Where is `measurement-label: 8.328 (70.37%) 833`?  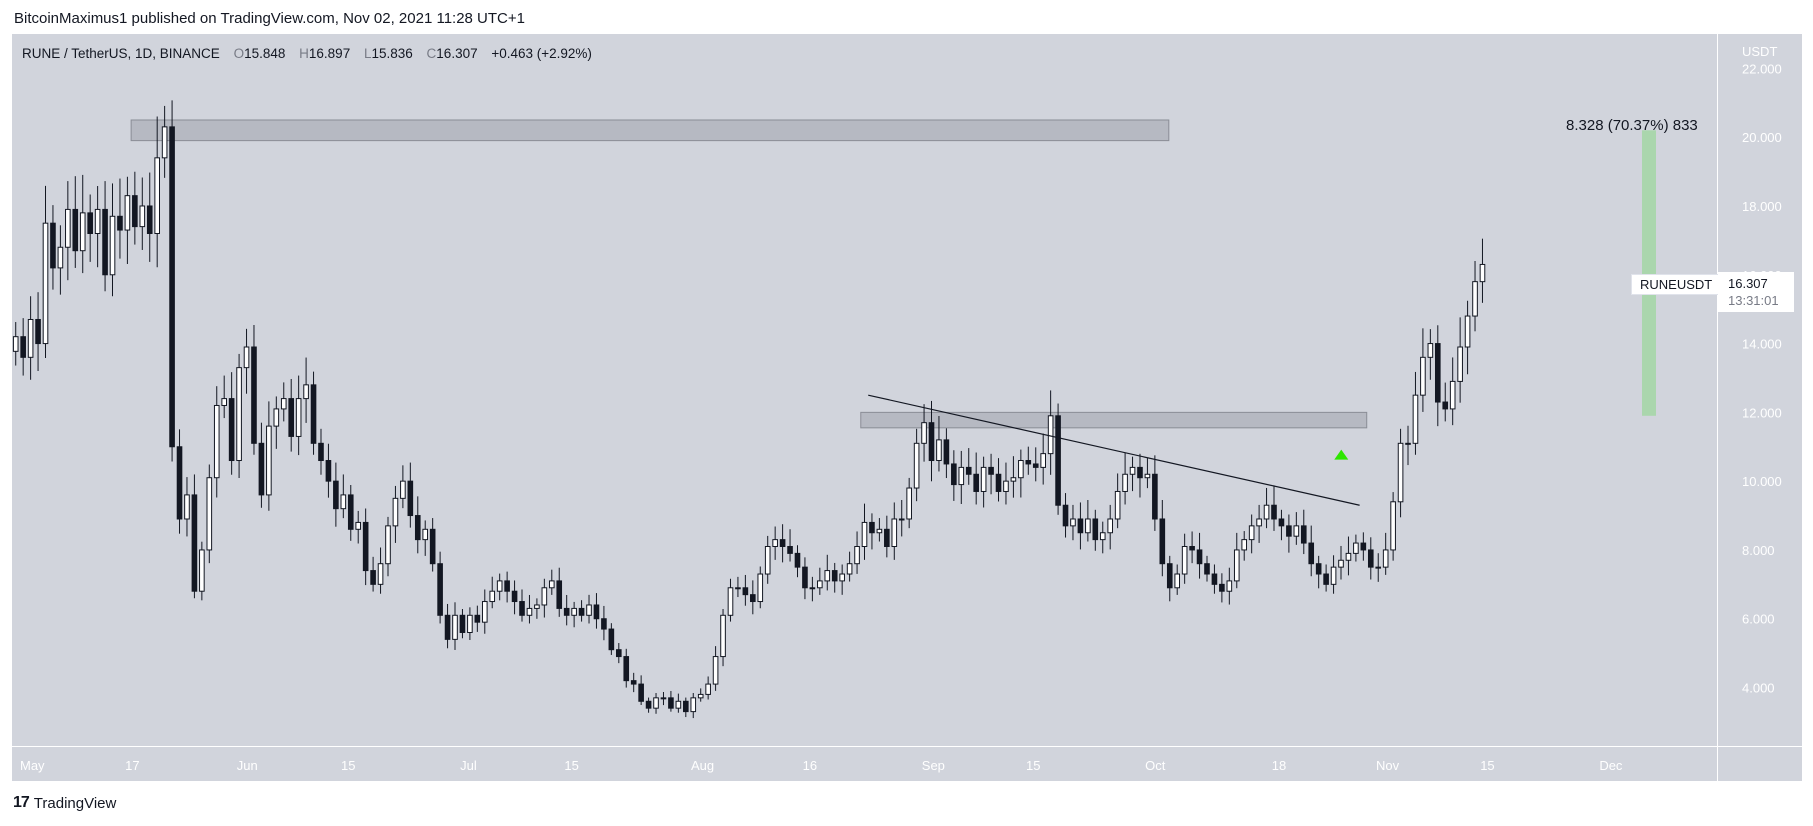
measurement-label: 8.328 (70.37%) 833 is located at coordinates (1632, 125).